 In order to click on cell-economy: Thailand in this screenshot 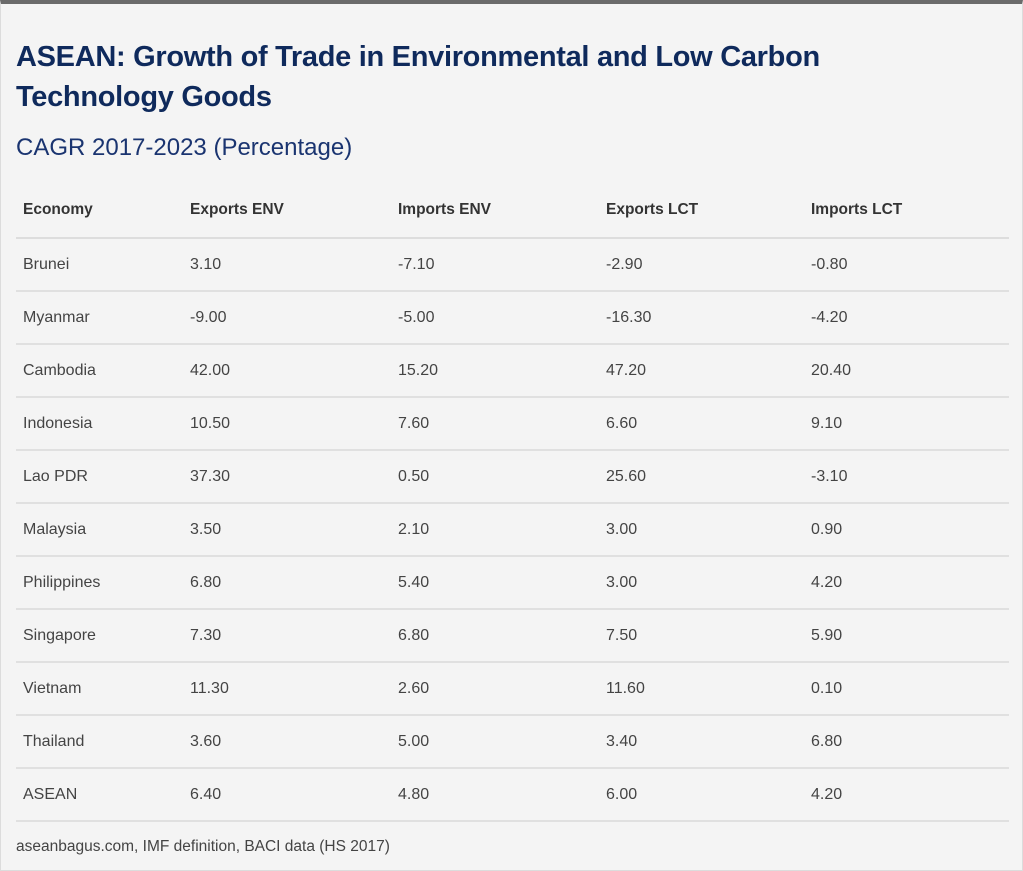, I will do `click(99, 742)`.